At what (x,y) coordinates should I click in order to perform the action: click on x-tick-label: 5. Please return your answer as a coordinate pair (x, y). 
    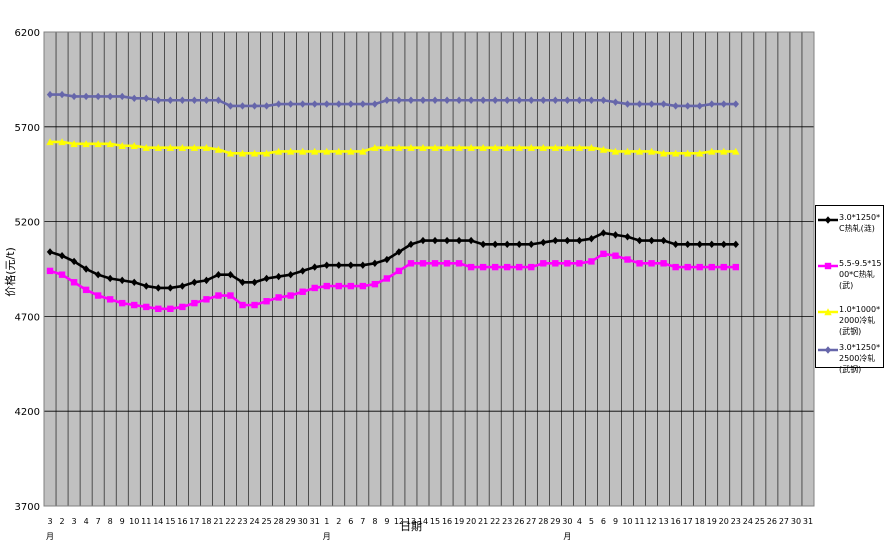
    Looking at the image, I should click on (591, 521).